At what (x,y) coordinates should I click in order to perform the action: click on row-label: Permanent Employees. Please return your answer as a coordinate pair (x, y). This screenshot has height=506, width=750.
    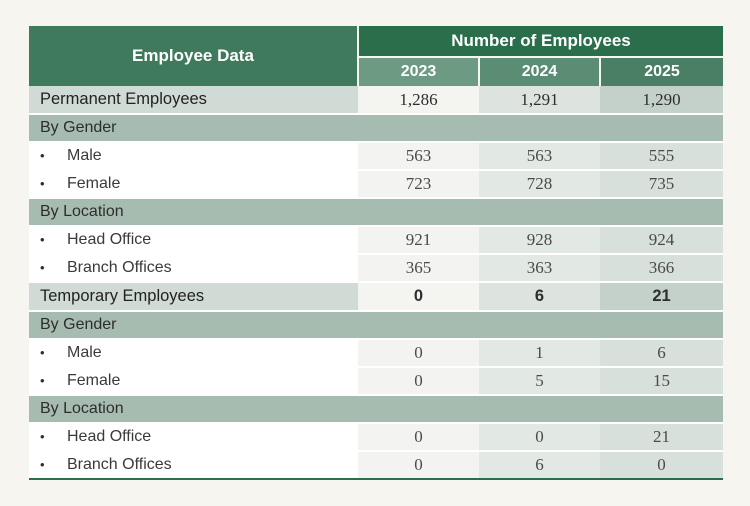
    Looking at the image, I should click on (193, 100).